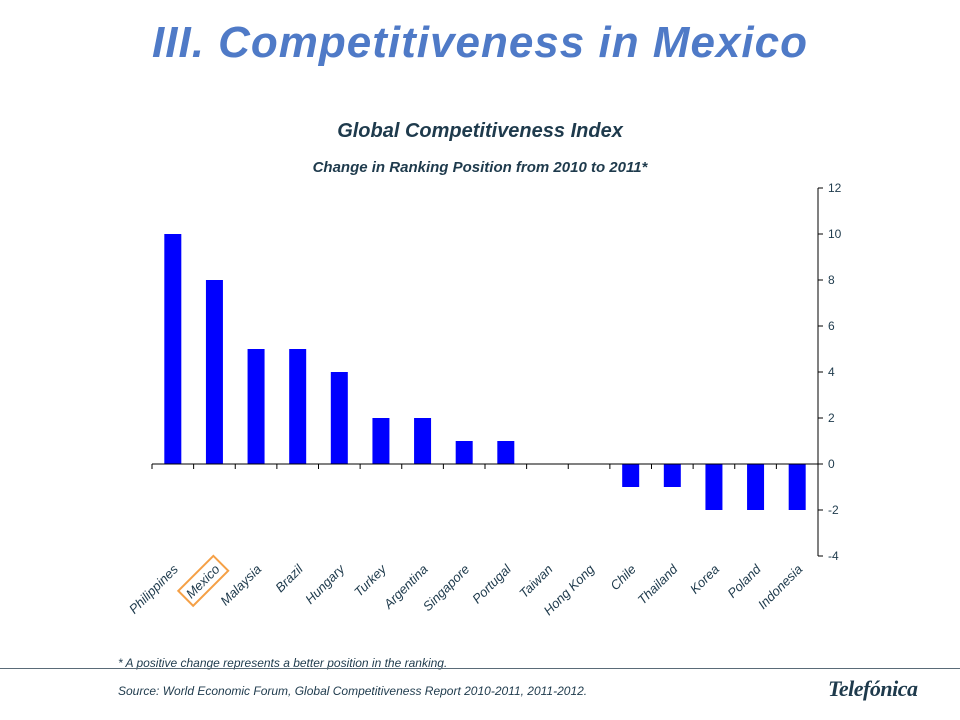  I want to click on bar-singapore, so click(464, 452).